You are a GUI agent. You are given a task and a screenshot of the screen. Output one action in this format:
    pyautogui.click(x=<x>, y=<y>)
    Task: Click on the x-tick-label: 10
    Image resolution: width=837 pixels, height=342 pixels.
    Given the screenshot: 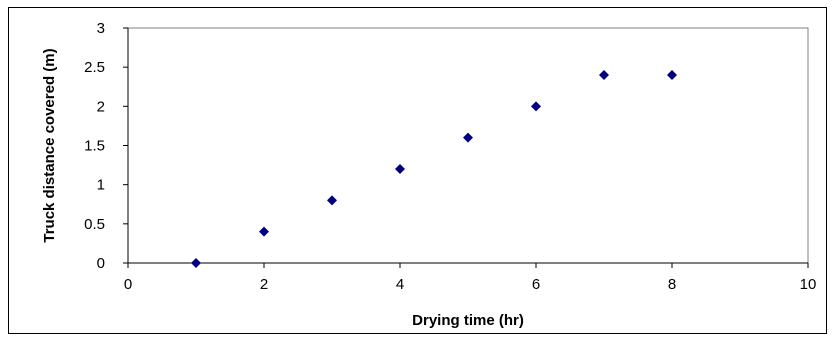 What is the action you would take?
    pyautogui.click(x=808, y=284)
    